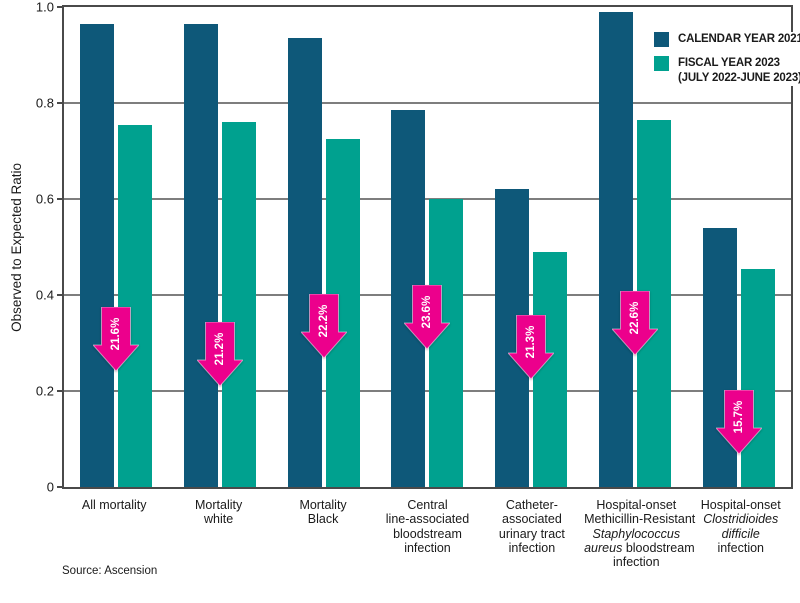  What do you see at coordinates (114, 505) in the screenshot?
I see `category-label-text: All mortality` at bounding box center [114, 505].